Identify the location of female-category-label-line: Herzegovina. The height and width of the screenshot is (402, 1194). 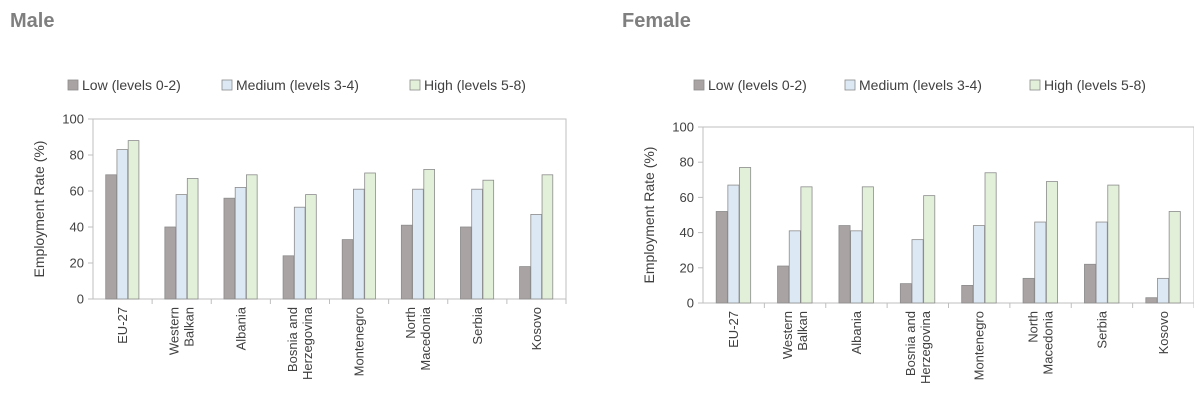
(925, 347).